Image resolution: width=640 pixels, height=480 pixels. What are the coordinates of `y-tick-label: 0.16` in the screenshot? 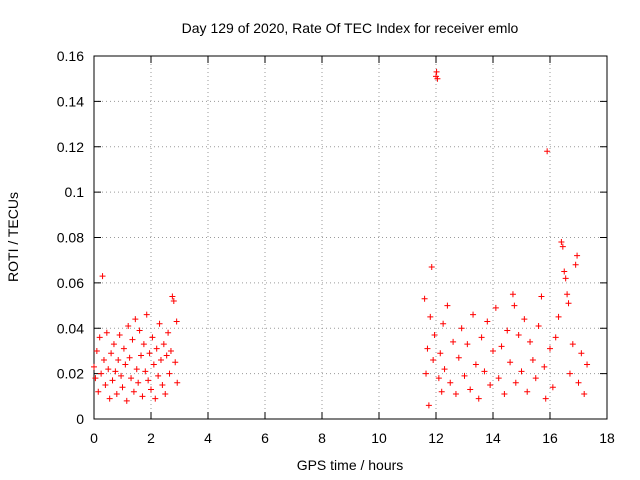 It's located at (70, 56).